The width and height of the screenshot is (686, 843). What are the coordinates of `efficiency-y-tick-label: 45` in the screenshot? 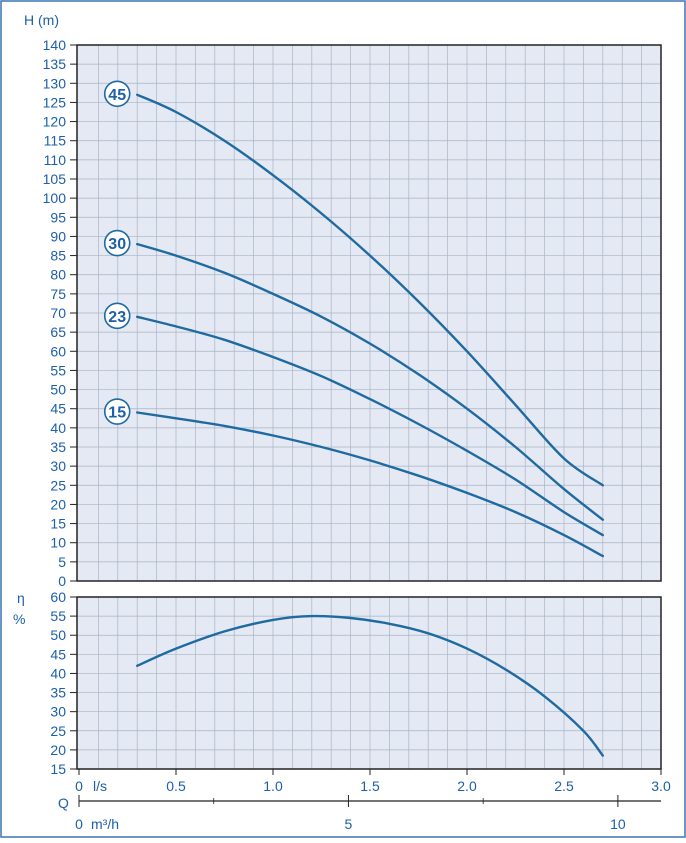 It's located at (58, 654).